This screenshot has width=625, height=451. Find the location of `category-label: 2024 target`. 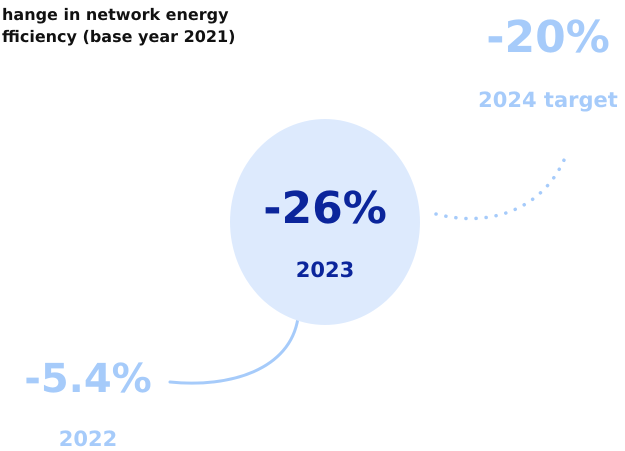

category-label: 2024 target is located at coordinates (548, 100).